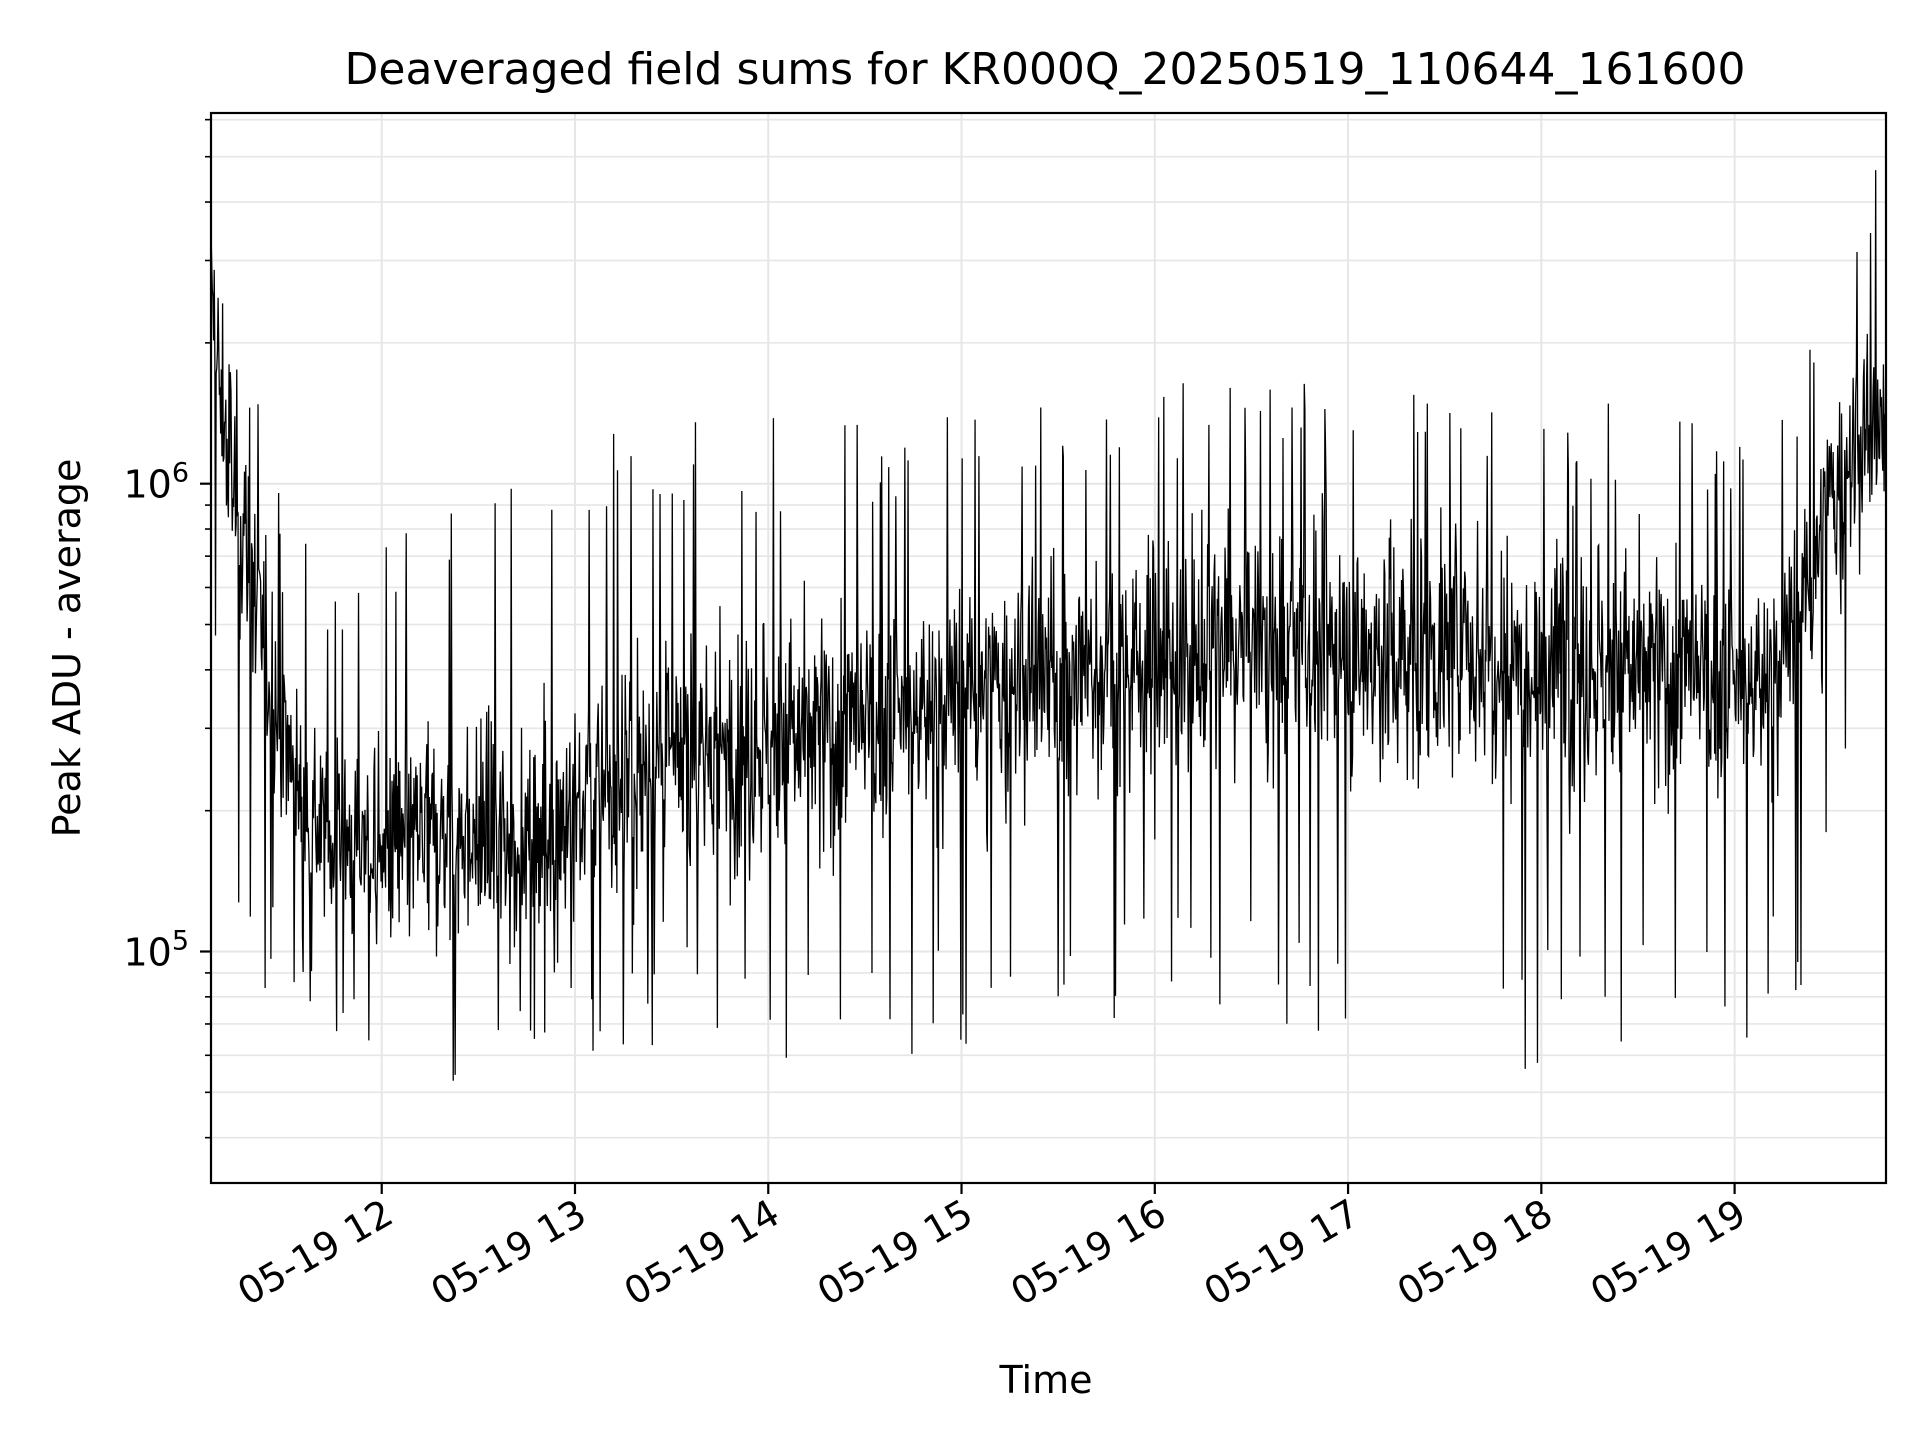 This screenshot has height=1440, width=1920. Describe the element at coordinates (67, 648) in the screenshot. I see `y-axis-label: Peak ADU - average` at that location.